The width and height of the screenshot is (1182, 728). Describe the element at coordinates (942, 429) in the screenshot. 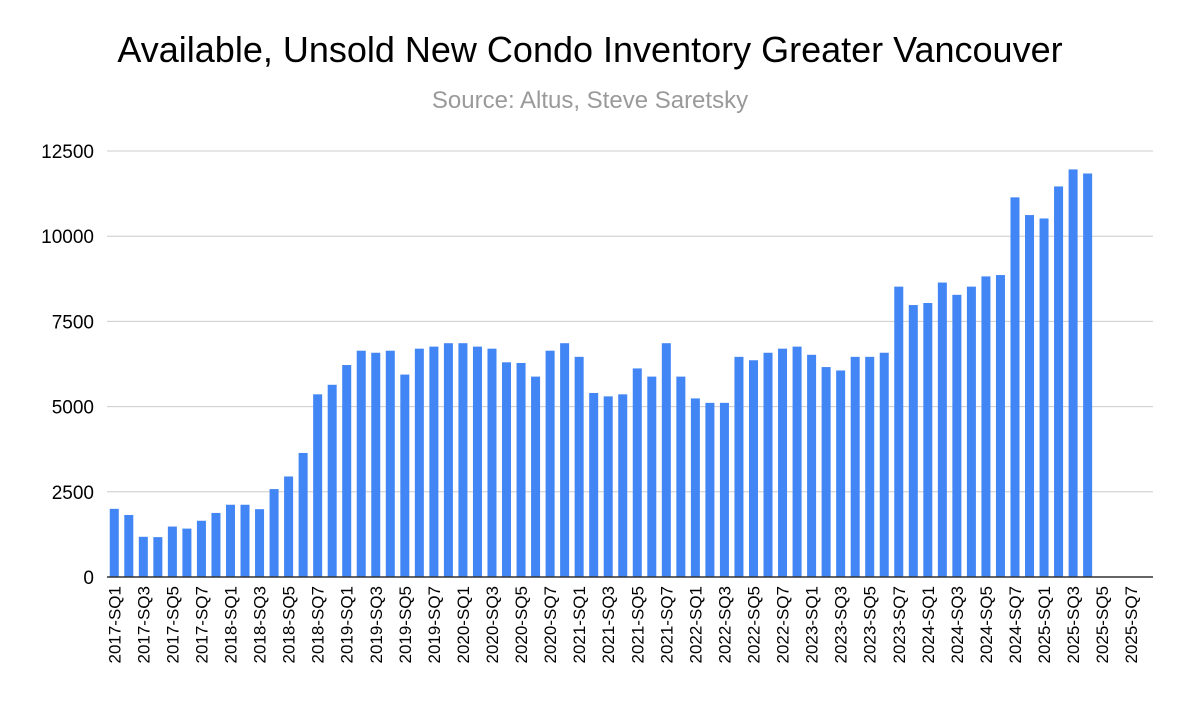

I see `bar-2024-SQ2` at that location.